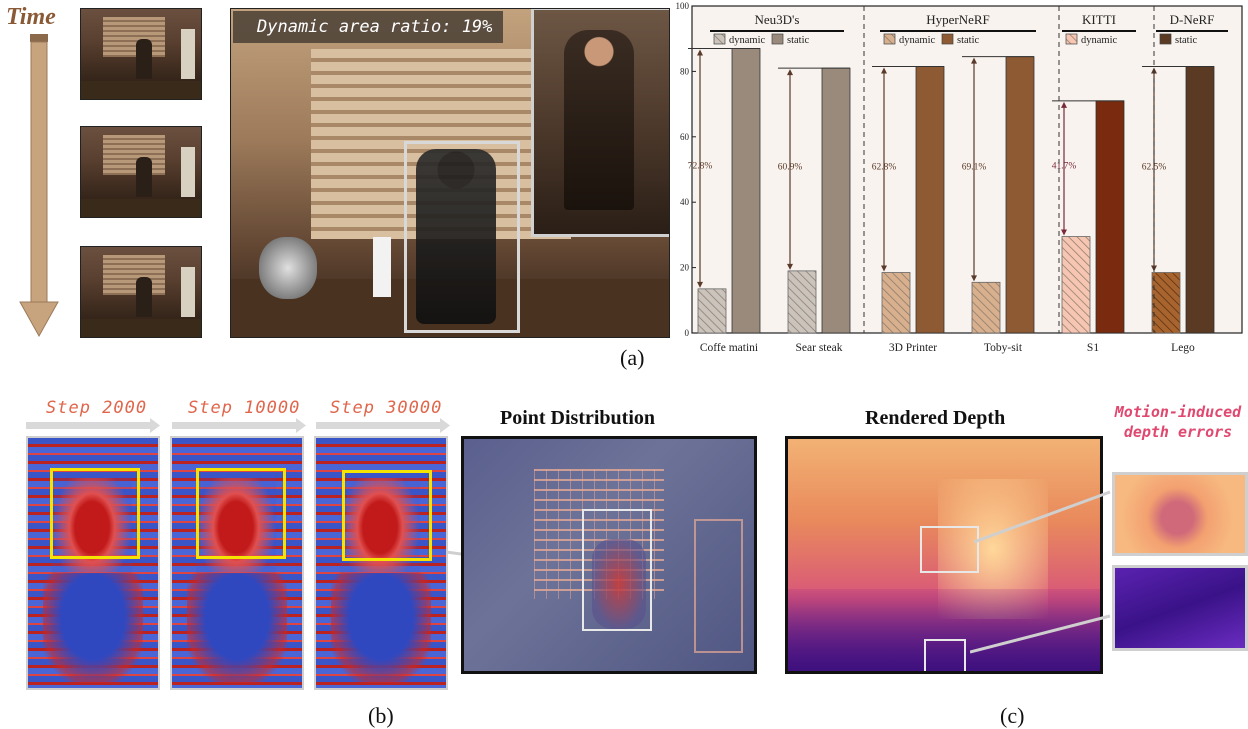 The height and width of the screenshot is (729, 1248). What do you see at coordinates (913, 348) in the screenshot?
I see `x-tick-label-2: 3D Printer` at bounding box center [913, 348].